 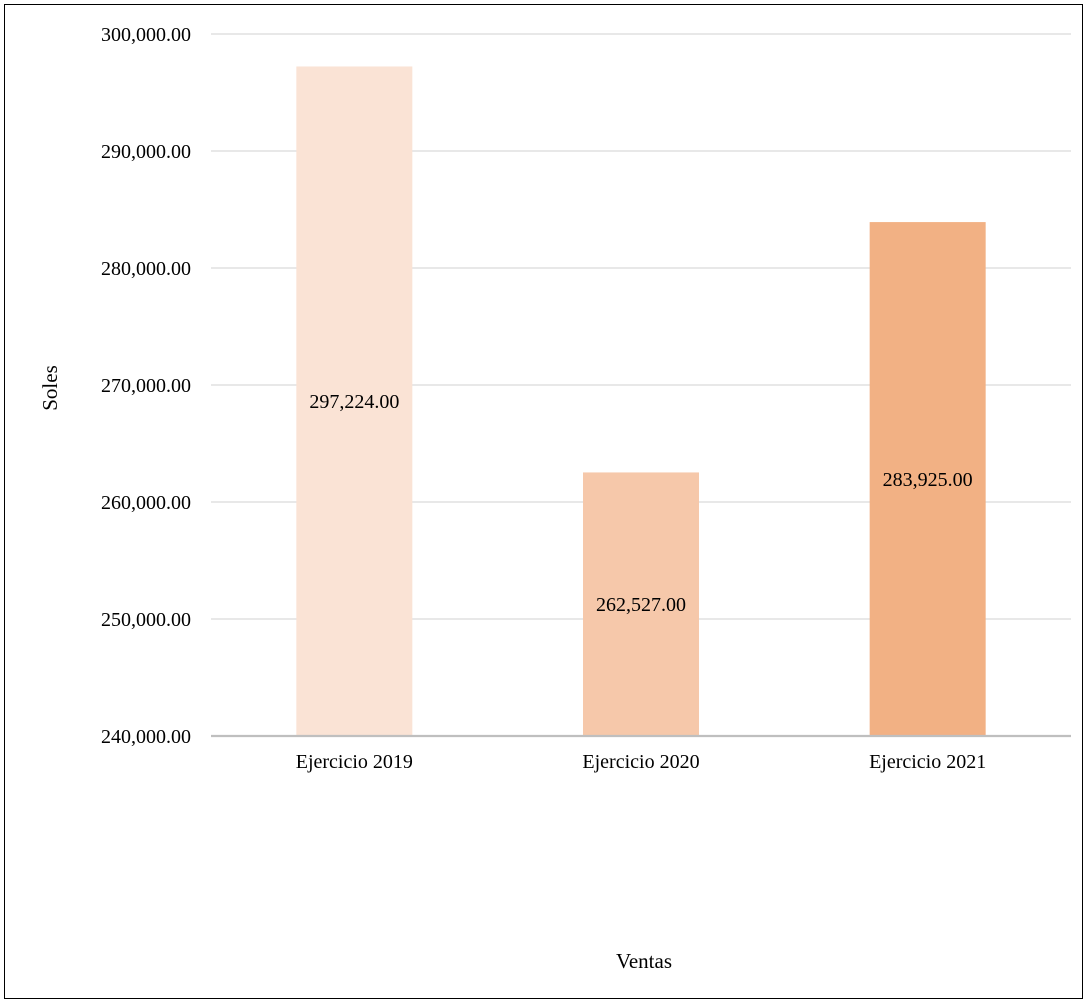 I want to click on x-axis-title: Ventas, so click(x=644, y=961).